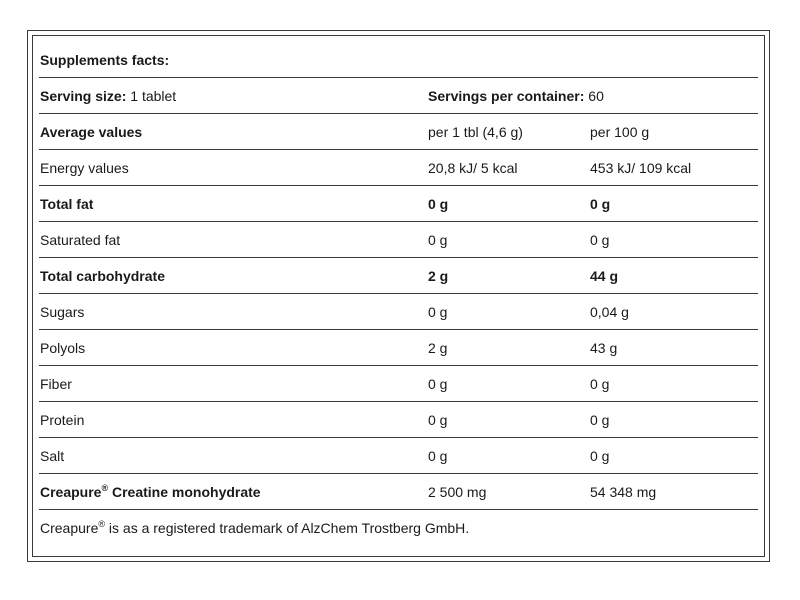 Image resolution: width=800 pixels, height=600 pixels. What do you see at coordinates (604, 276) in the screenshot?
I see `per-100g-value: 44 g` at bounding box center [604, 276].